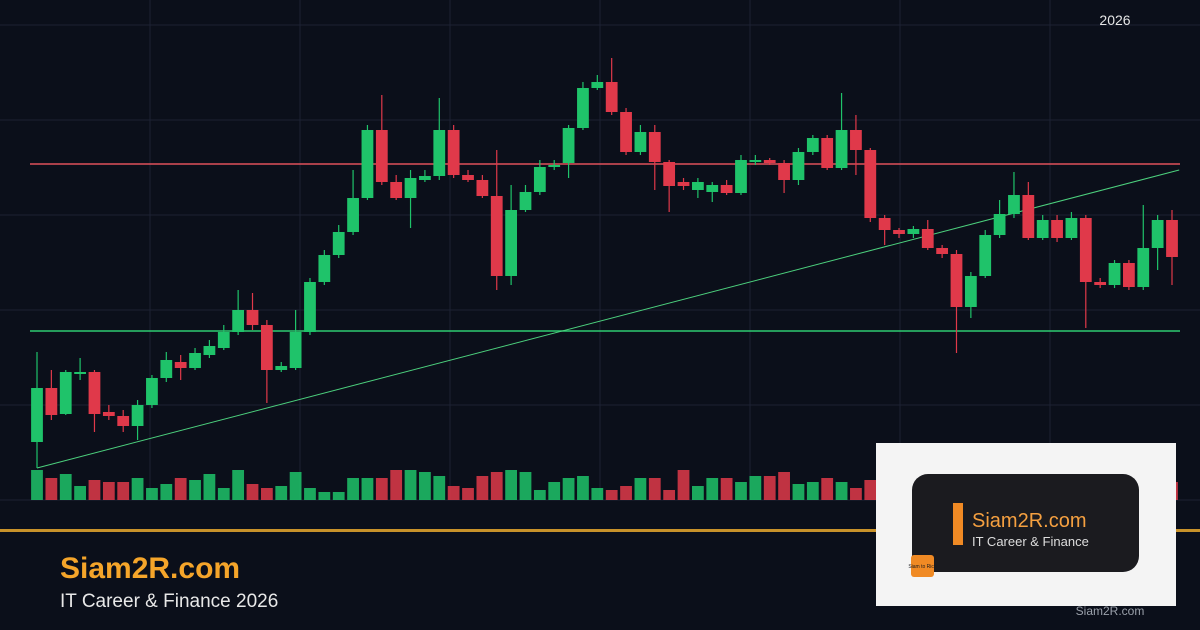  I want to click on tagline: IT Career & Finance 2026, so click(169, 601).